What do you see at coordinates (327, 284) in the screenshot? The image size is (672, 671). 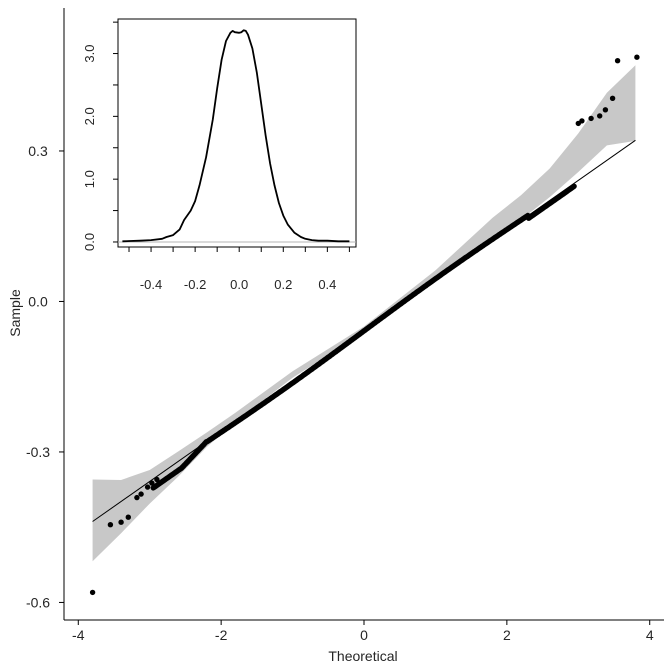 I see `inset-x-tick-label: 0.4` at bounding box center [327, 284].